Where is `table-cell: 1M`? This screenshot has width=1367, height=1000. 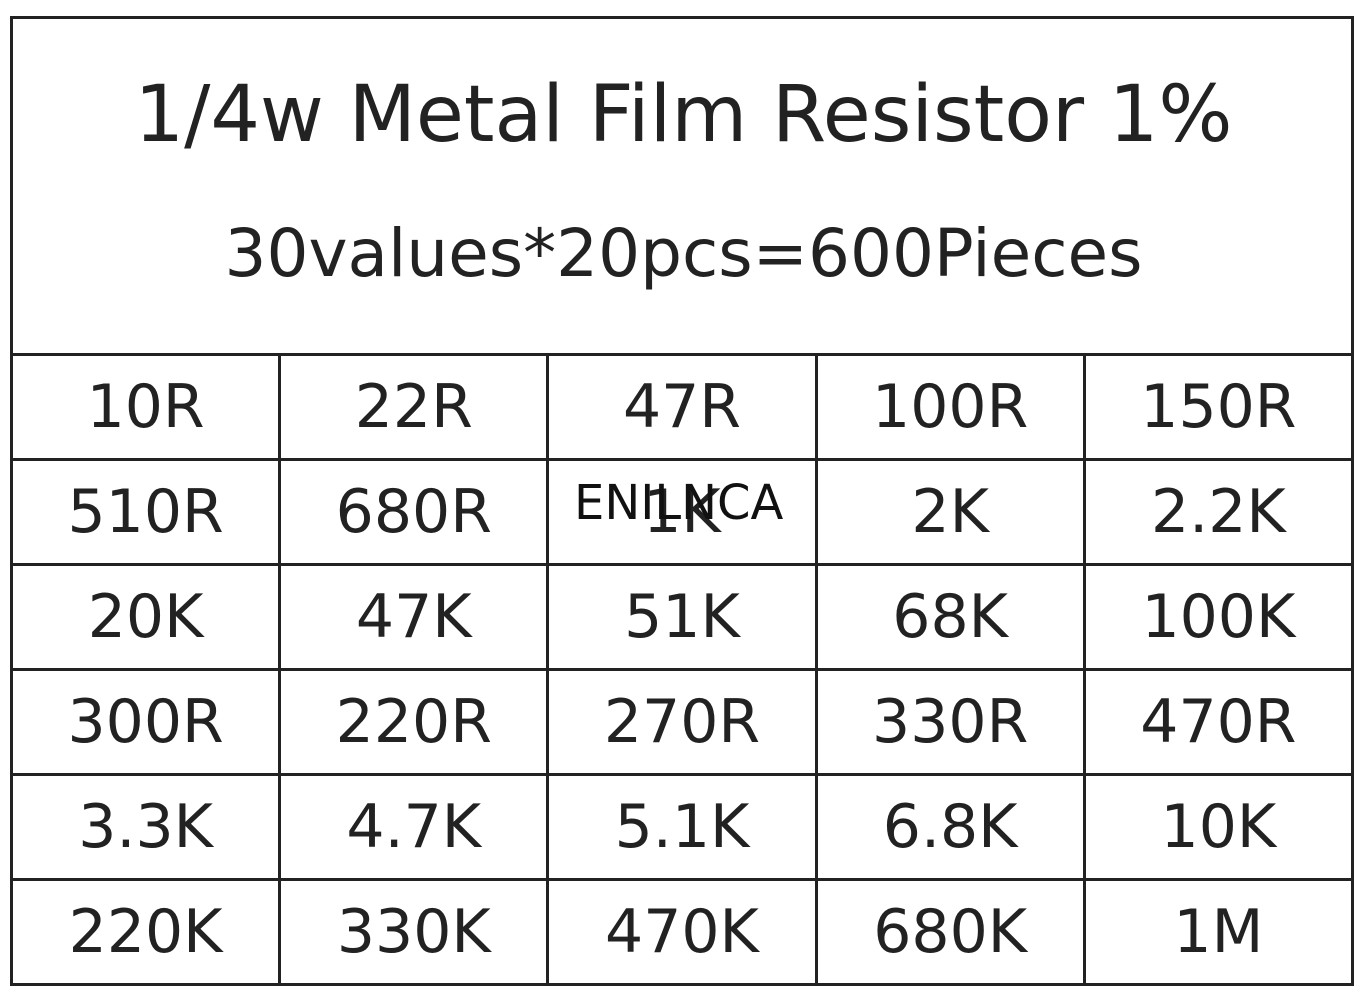 table-cell: 1M is located at coordinates (1218, 932).